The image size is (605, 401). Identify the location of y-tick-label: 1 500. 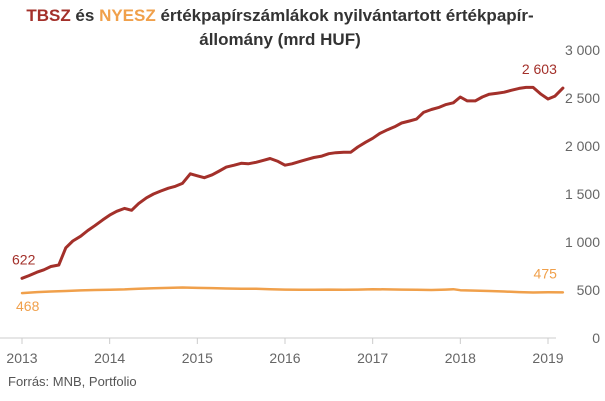
(582, 194).